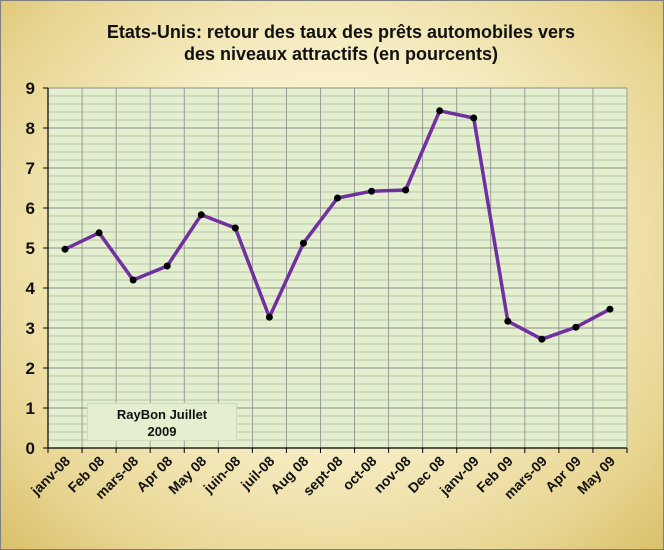  Describe the element at coordinates (30, 208) in the screenshot. I see `y-tick-label: 6` at that location.